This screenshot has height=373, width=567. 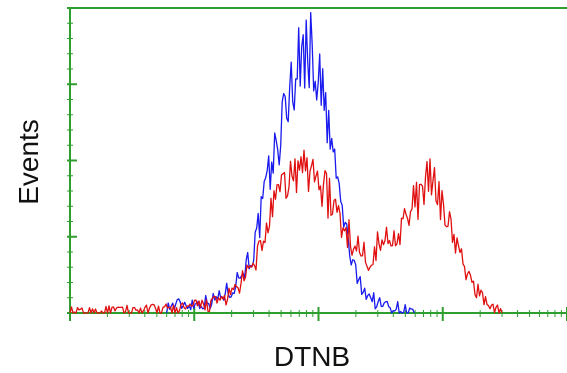 What do you see at coordinates (28, 162) in the screenshot?
I see `y-axis-label: Events` at bounding box center [28, 162].